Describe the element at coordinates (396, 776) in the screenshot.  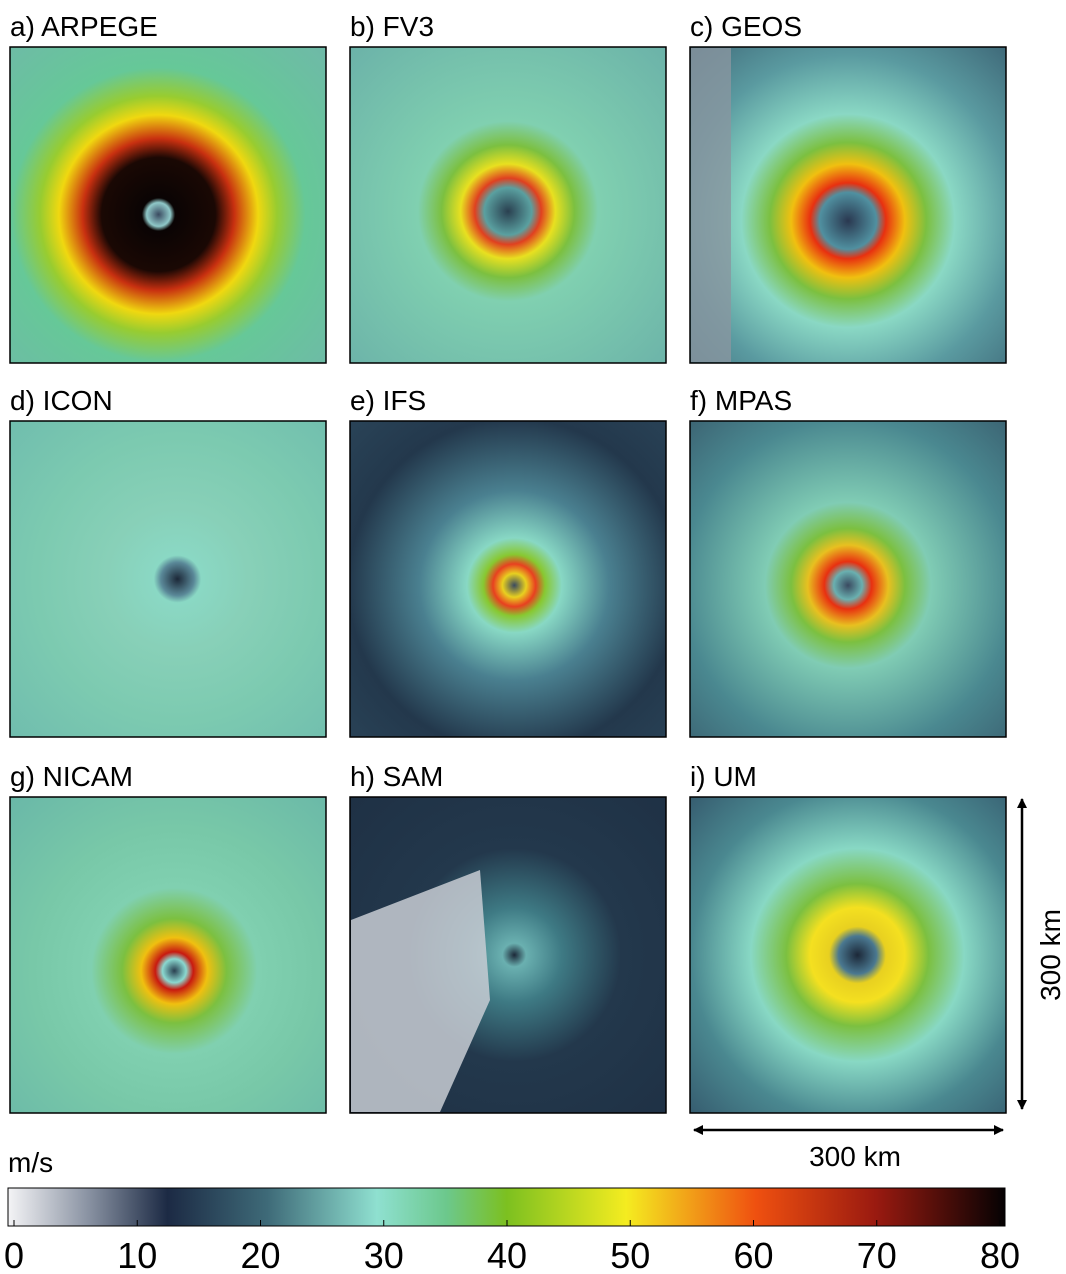
I see `panel-label: h) SAM` at that location.